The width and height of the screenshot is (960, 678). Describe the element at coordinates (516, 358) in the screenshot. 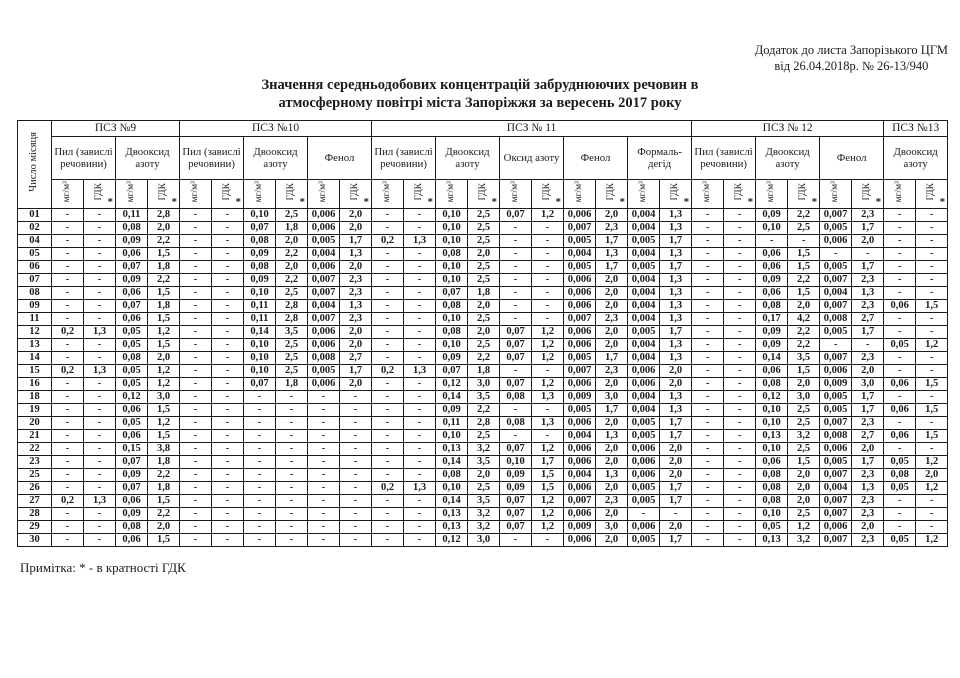

I see `value-cell: 0,07` at that location.